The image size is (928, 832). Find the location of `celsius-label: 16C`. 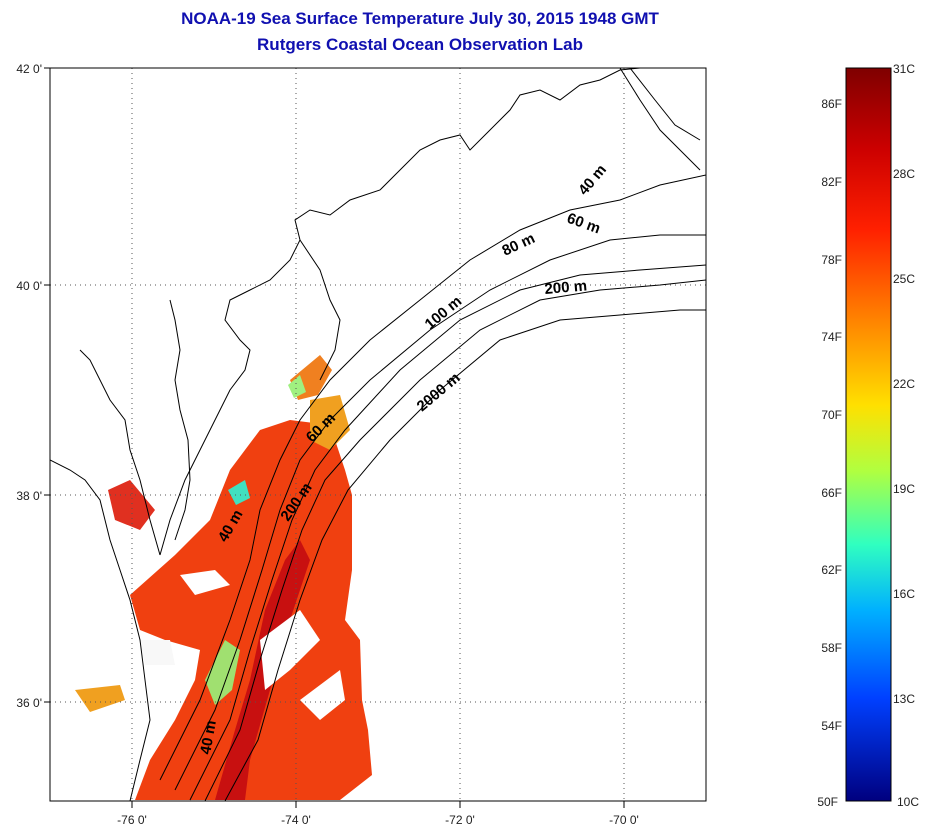

celsius-label: 16C is located at coordinates (904, 594).